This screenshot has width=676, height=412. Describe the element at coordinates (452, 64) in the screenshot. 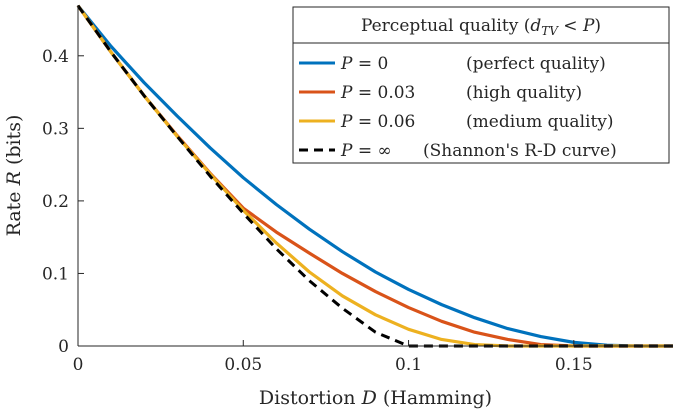

I see `legend-entry-0: P = 0 (perfect quality)` at that location.